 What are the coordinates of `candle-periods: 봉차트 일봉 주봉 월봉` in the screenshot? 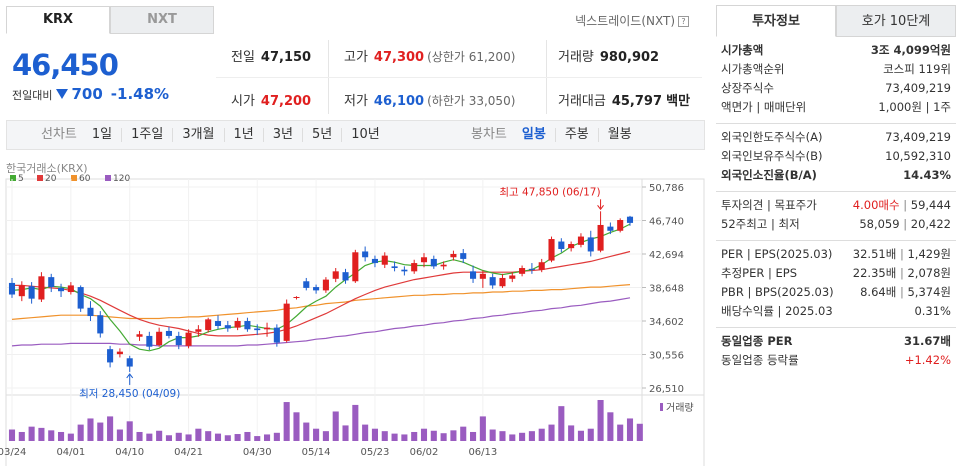 It's located at (551, 135).